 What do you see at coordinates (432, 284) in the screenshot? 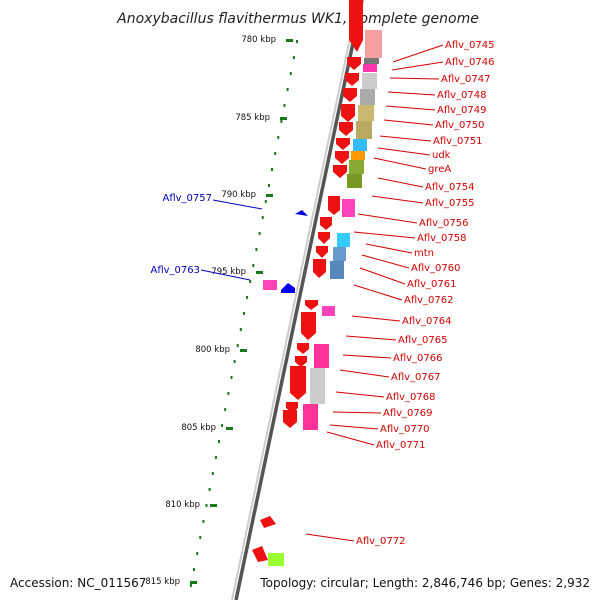
I see `gene-label: Aflv_0761` at bounding box center [432, 284].